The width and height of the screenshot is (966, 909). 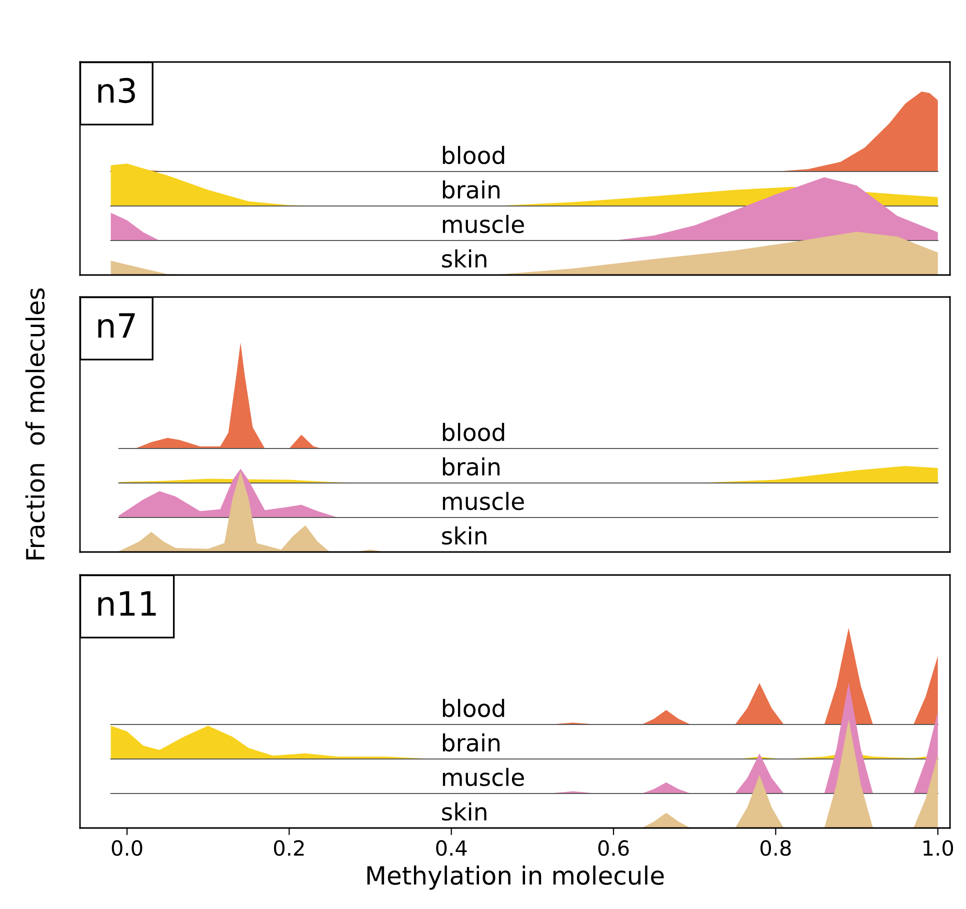 I want to click on chart-title: n3, so click(x=116, y=91).